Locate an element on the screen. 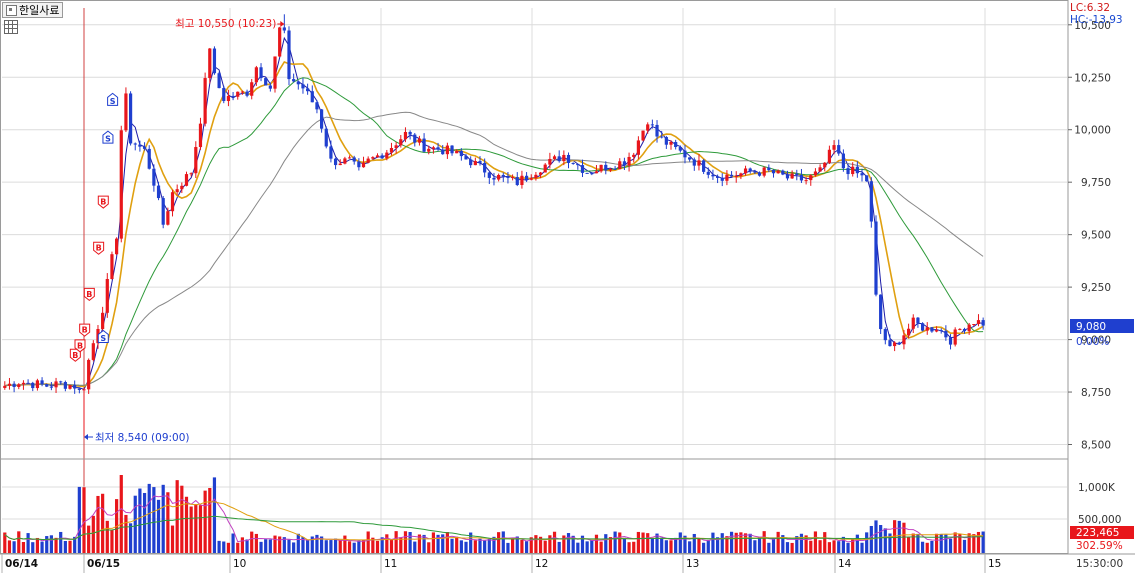  y-tick-label: 9,500 is located at coordinates (1096, 236).